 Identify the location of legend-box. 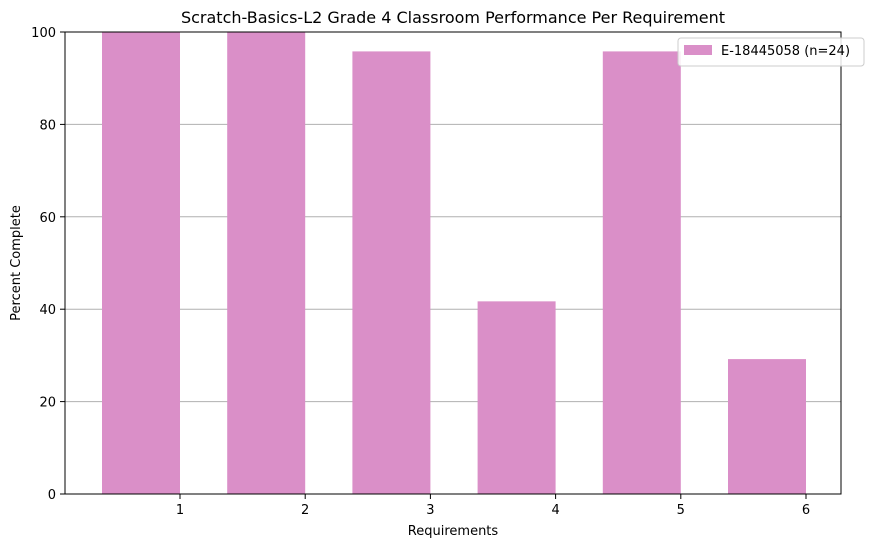
(771, 52).